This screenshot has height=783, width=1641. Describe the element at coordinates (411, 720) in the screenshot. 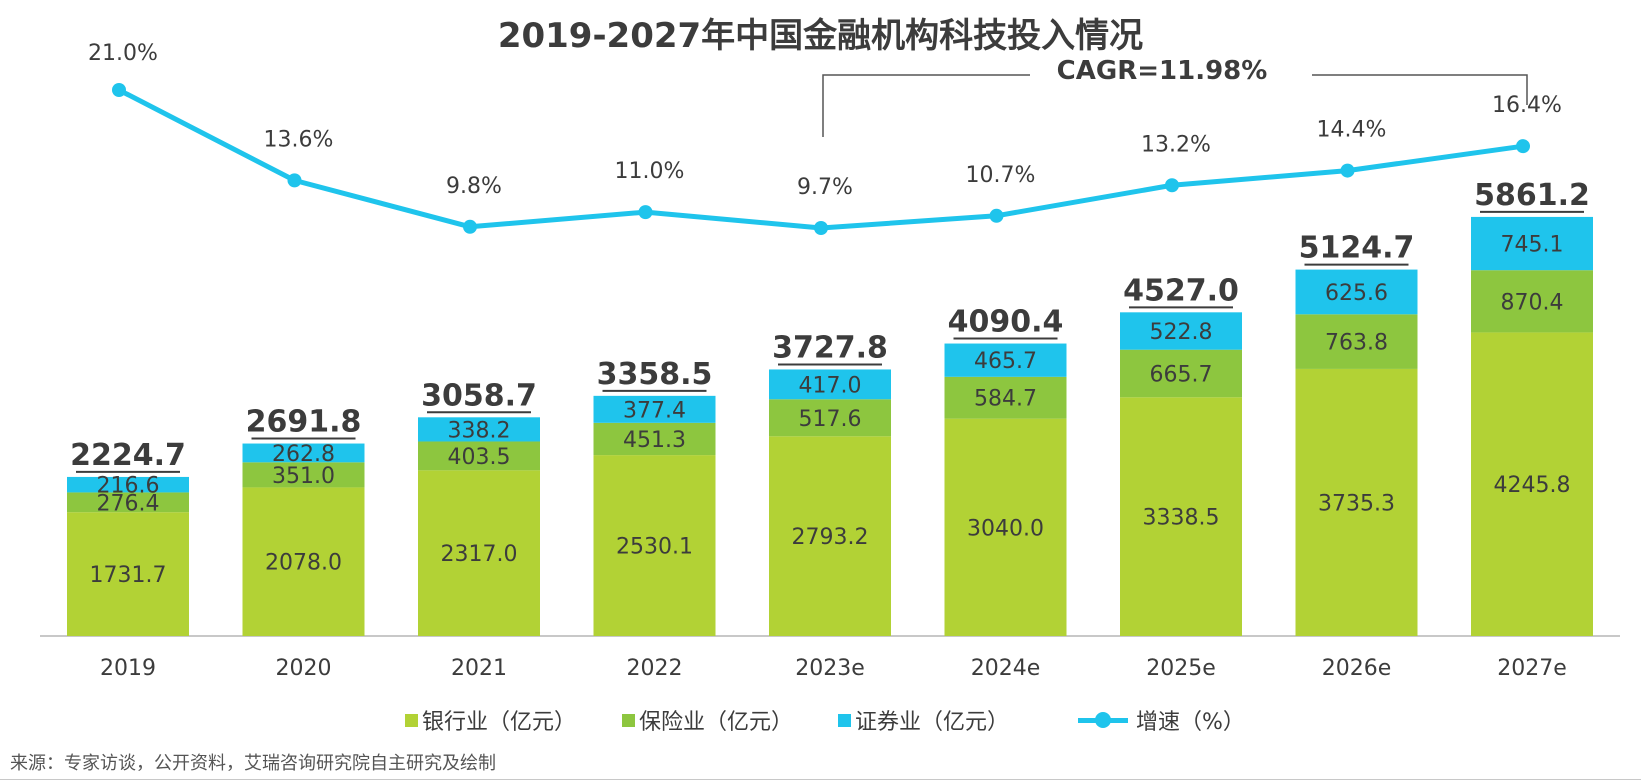

I see `legend-swatch-banking` at that location.